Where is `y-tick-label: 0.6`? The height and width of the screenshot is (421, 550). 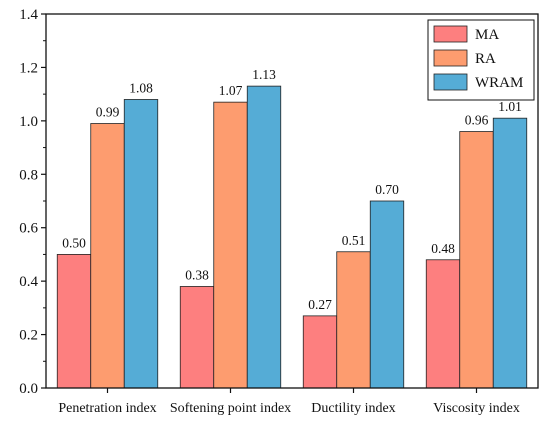
y-tick-label: 0.6 is located at coordinates (28, 229).